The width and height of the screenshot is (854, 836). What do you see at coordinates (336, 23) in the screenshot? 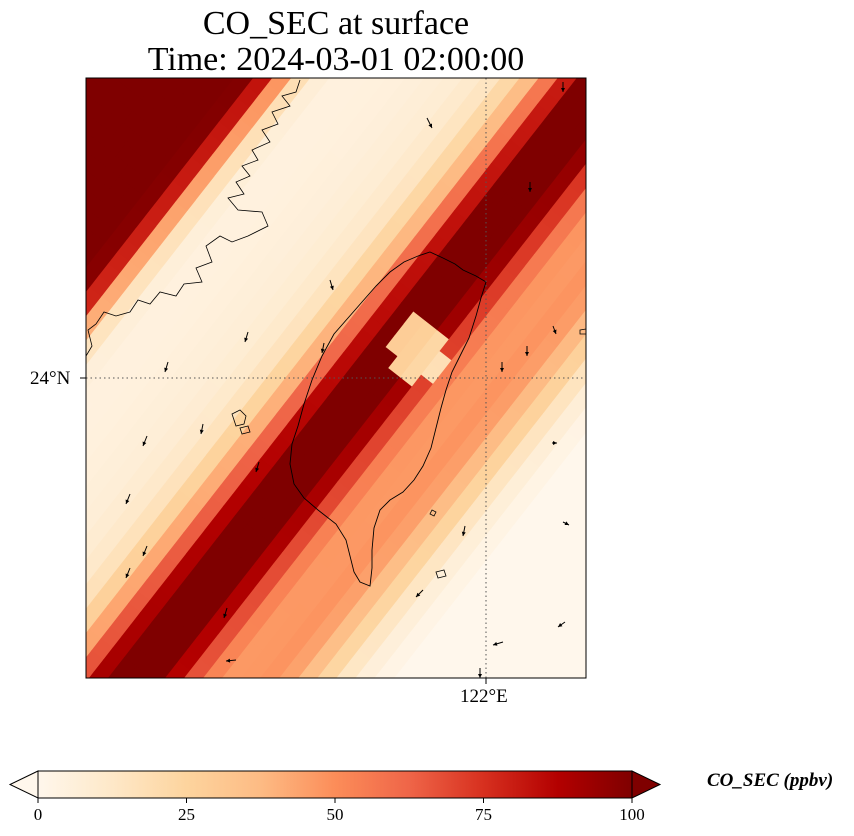
I see `map-title: CO_SEC at surface` at bounding box center [336, 23].